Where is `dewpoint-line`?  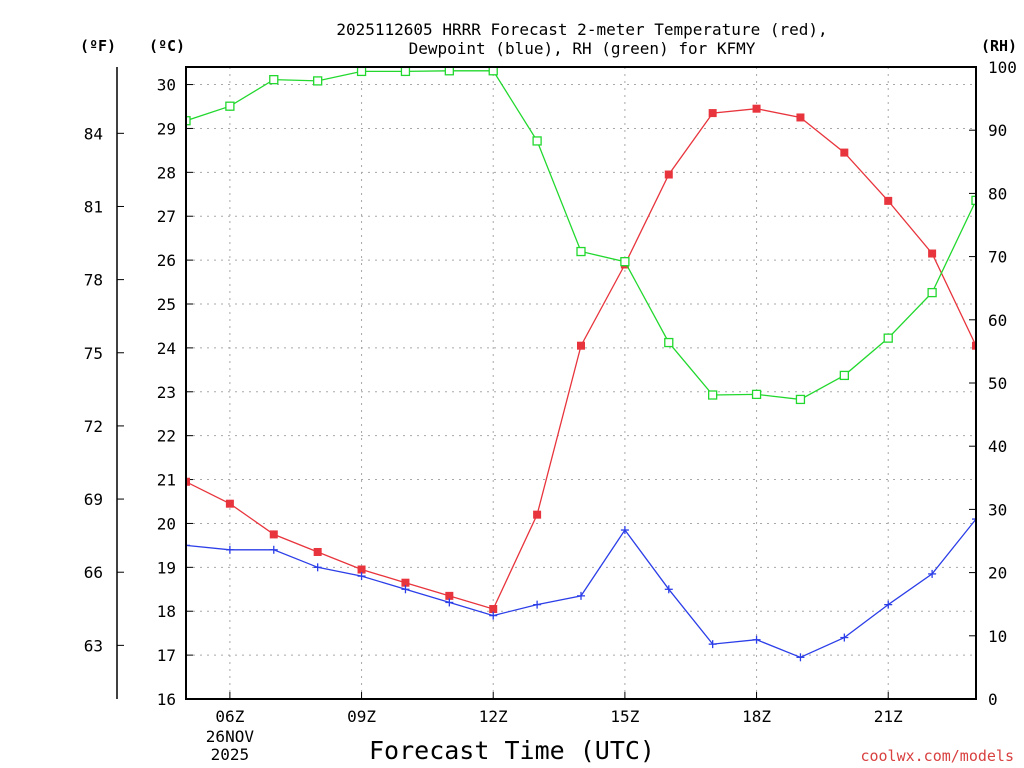 dewpoint-line is located at coordinates (581, 588).